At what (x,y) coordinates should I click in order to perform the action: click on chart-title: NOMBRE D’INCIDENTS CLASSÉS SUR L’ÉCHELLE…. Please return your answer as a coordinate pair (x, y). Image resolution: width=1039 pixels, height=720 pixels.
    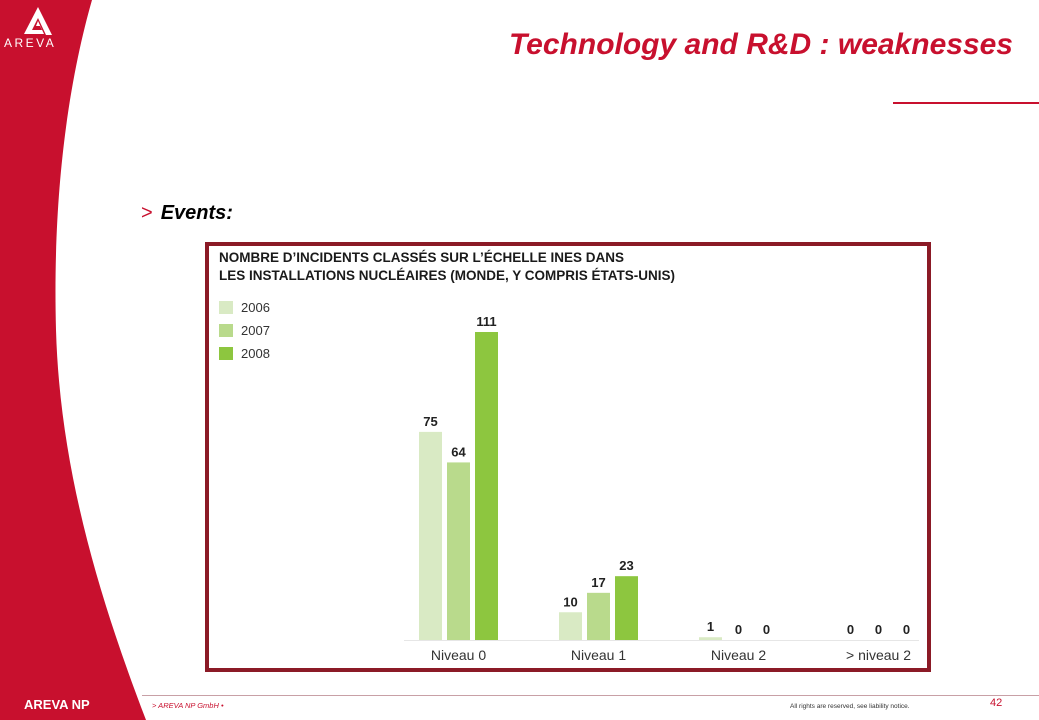
    Looking at the image, I should click on (447, 267).